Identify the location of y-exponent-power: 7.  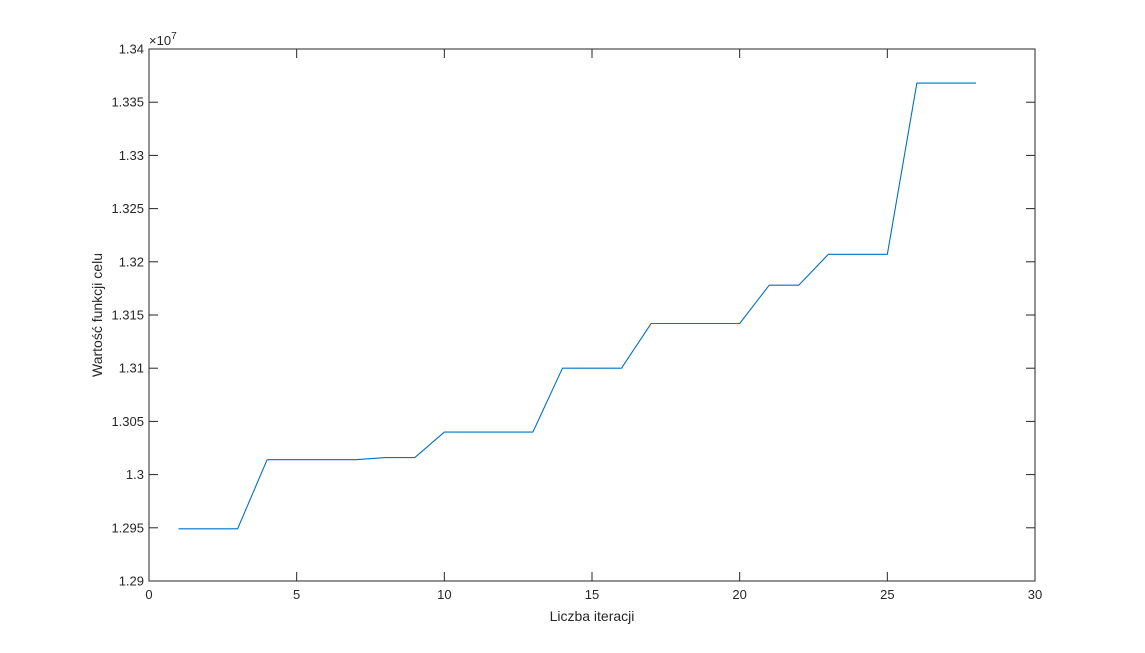
(174, 36).